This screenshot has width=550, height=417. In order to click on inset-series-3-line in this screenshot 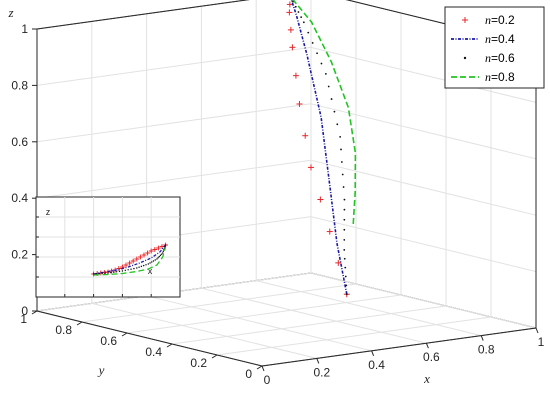, I will do `click(130, 261)`.